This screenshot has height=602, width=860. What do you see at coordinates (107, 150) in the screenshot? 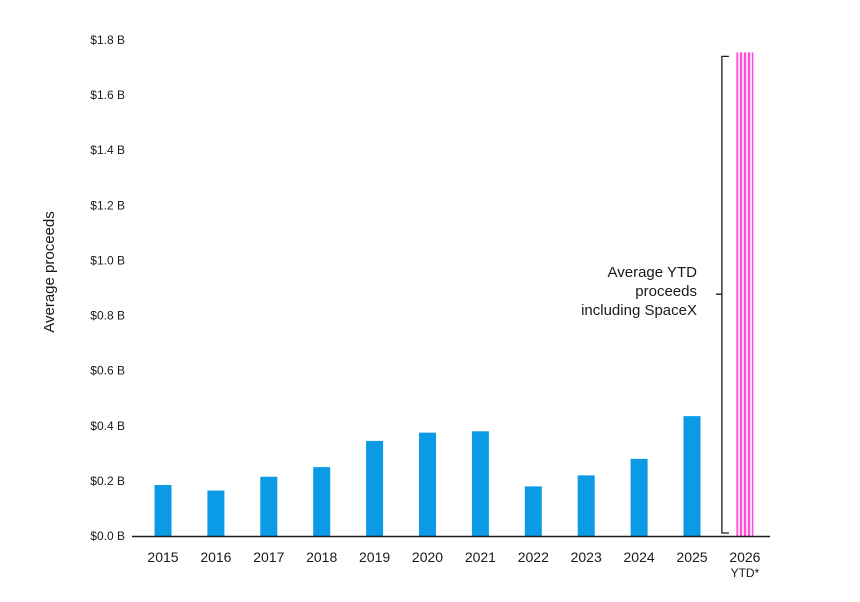
I see `y-tick-label: $1.4 B` at bounding box center [107, 150].